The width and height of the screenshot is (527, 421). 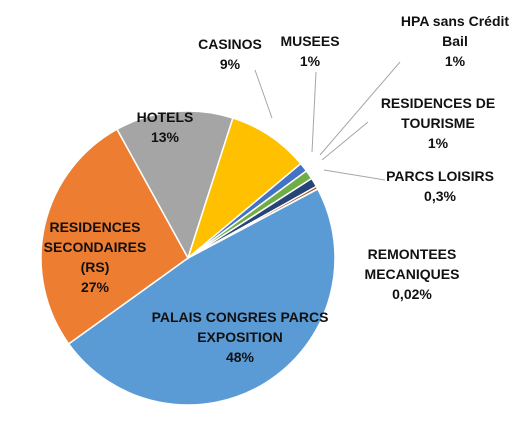 What do you see at coordinates (412, 264) in the screenshot?
I see `category-label: REMONTEES MECANIQUES` at bounding box center [412, 264].